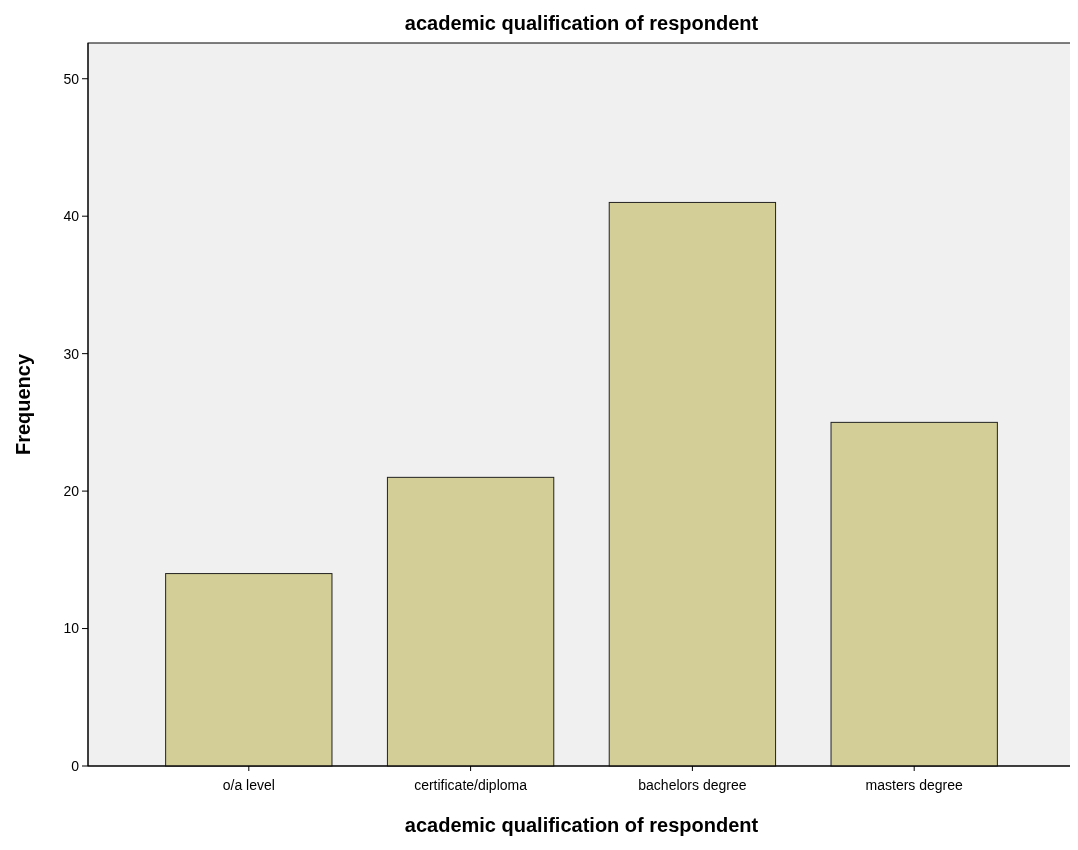 The height and width of the screenshot is (850, 1078). What do you see at coordinates (692, 785) in the screenshot?
I see `x-tick-label: bachelors degree` at bounding box center [692, 785].